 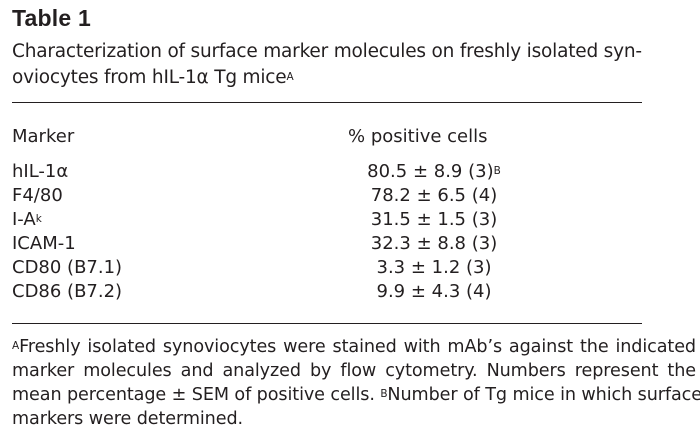 I want to click on marker-name: ICAM-1, so click(x=44, y=243).